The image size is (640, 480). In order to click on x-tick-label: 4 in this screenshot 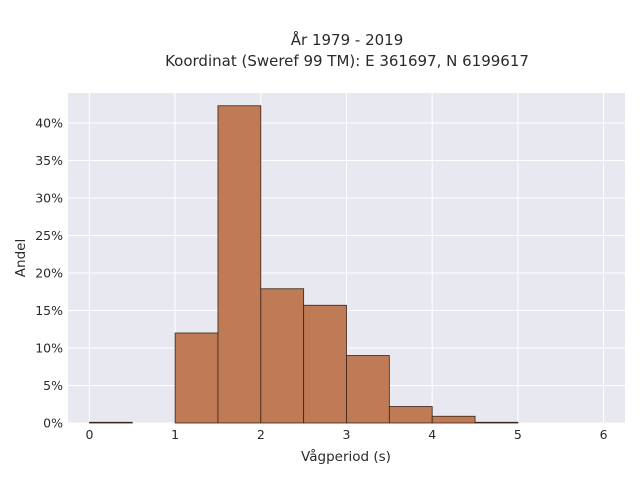, I will do `click(432, 434)`.